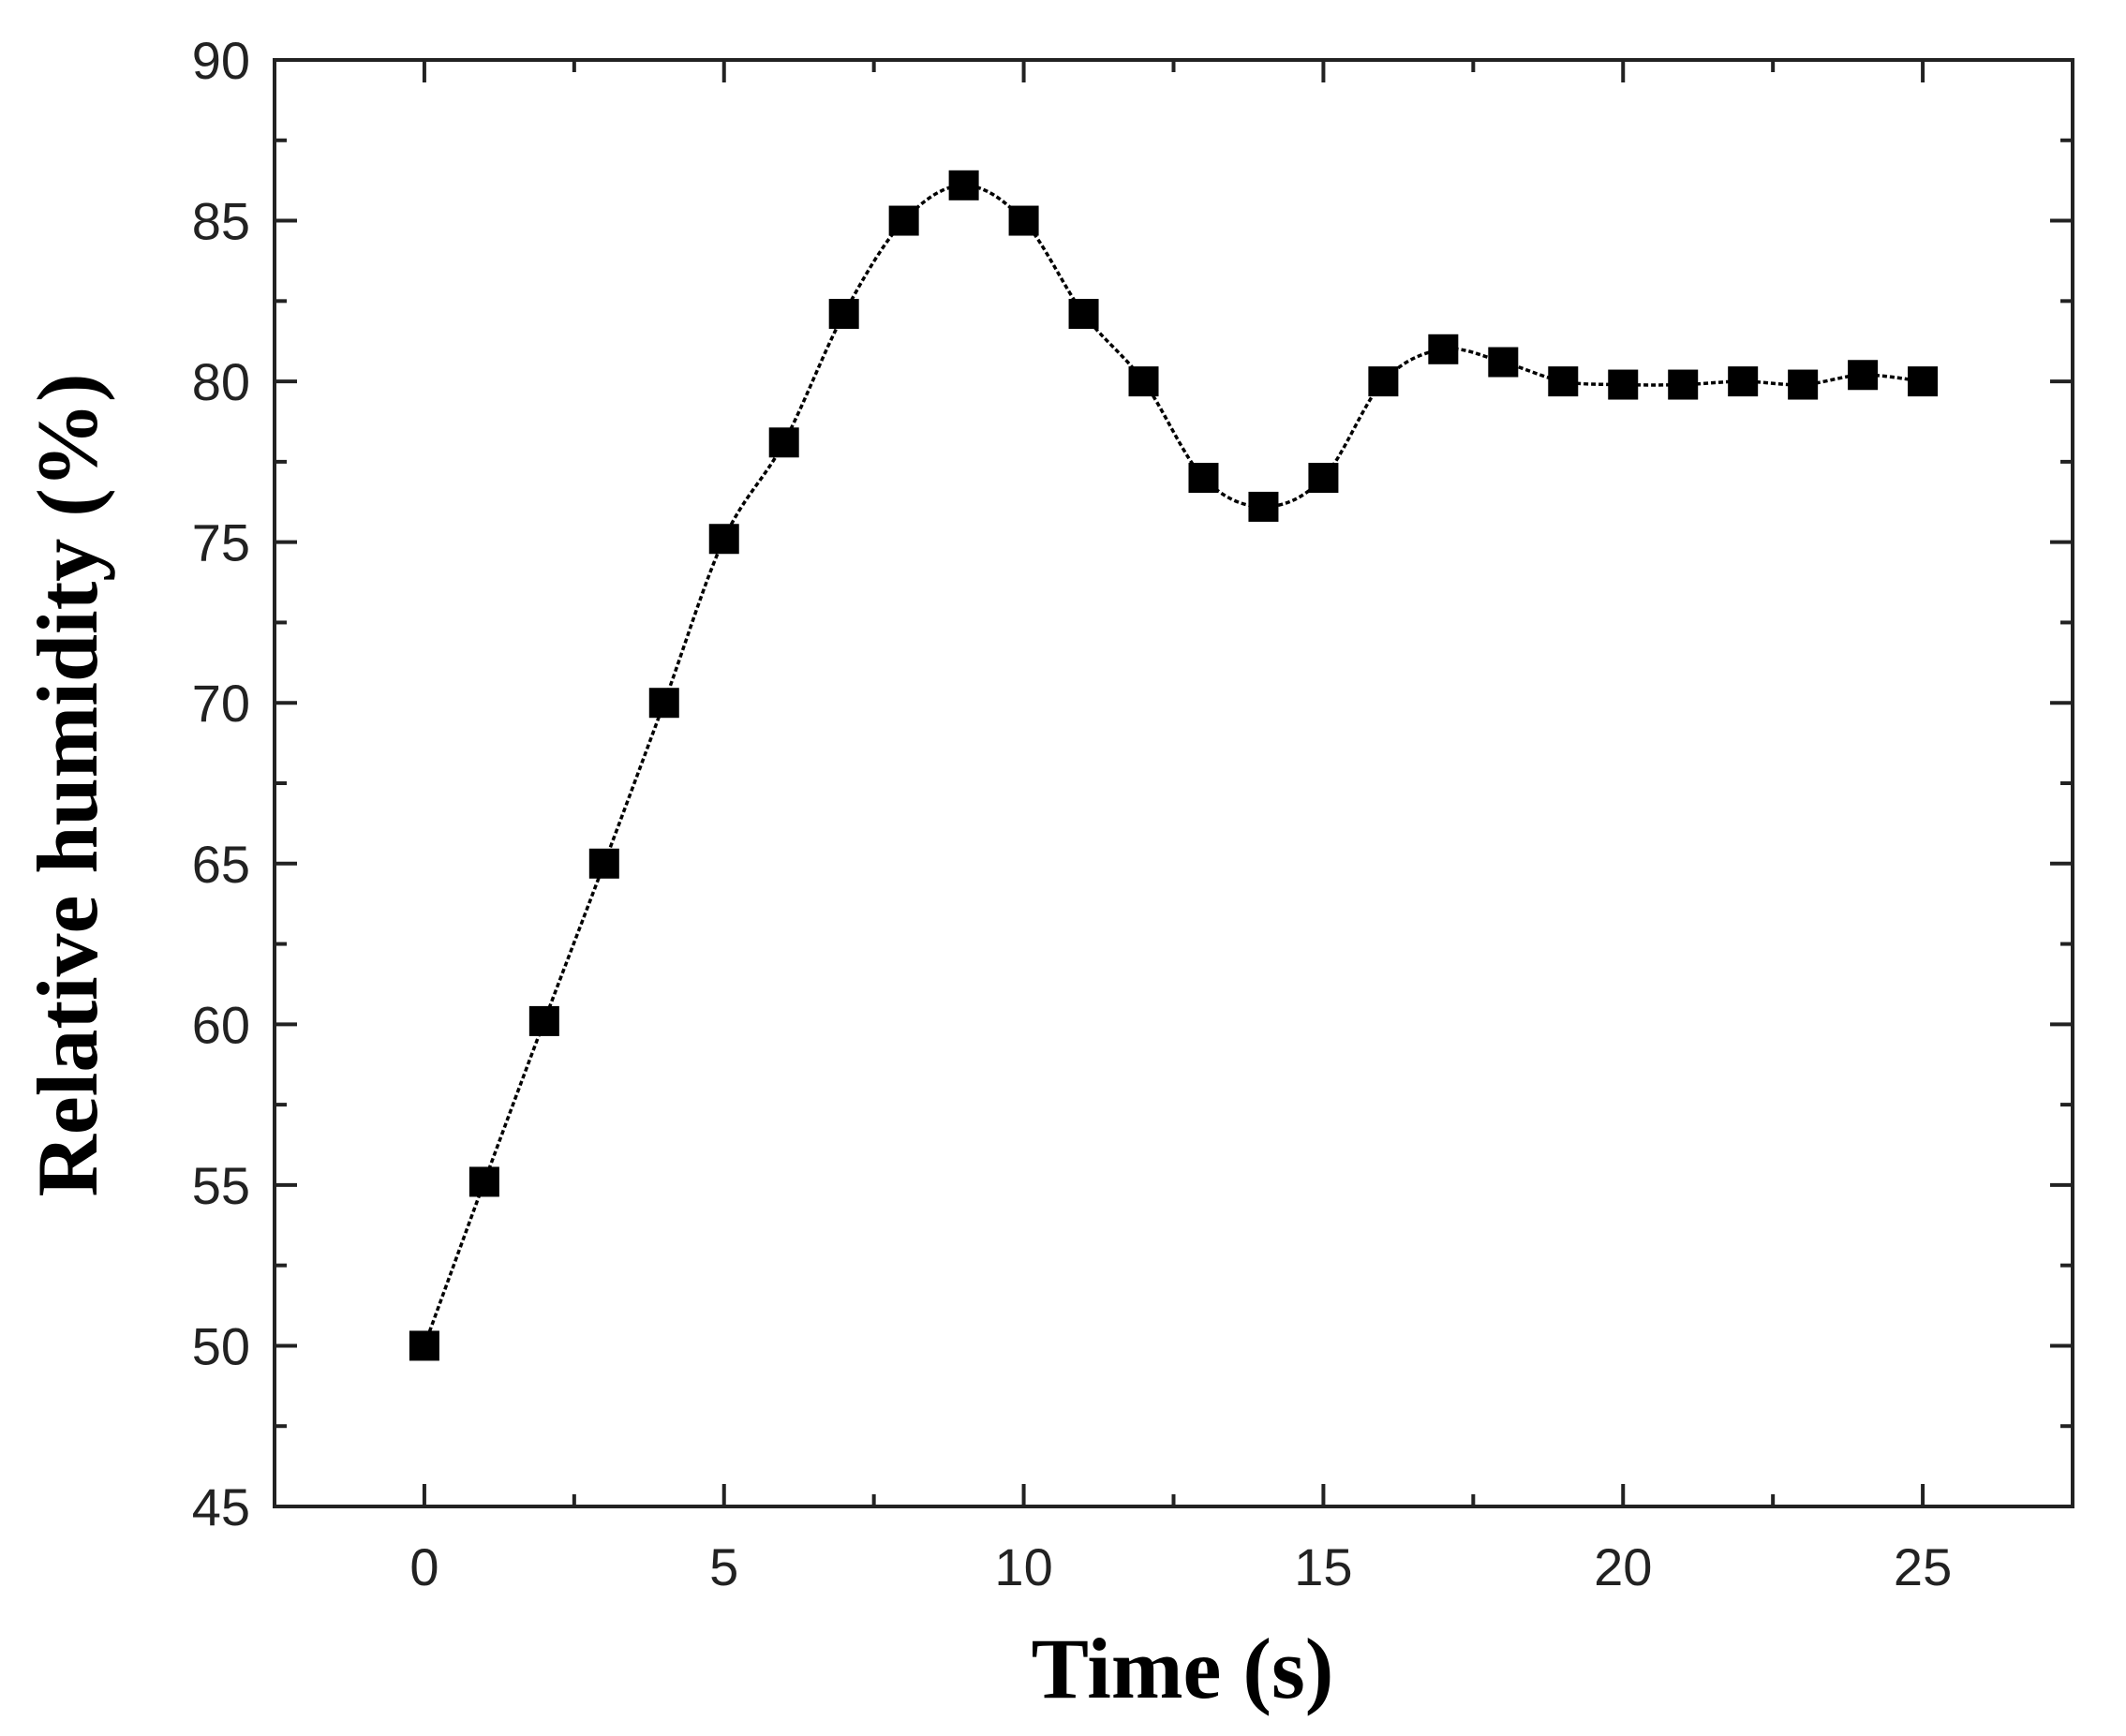 The image size is (2126, 1736). Describe the element at coordinates (723, 1567) in the screenshot. I see `x-tick-label: 5` at that location.